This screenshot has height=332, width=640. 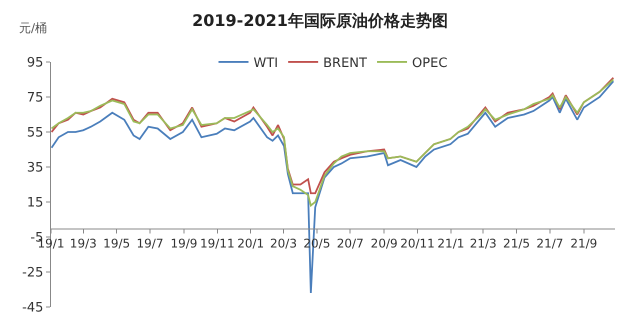 I want to click on x-tick-label: 20/1, so click(x=250, y=243).